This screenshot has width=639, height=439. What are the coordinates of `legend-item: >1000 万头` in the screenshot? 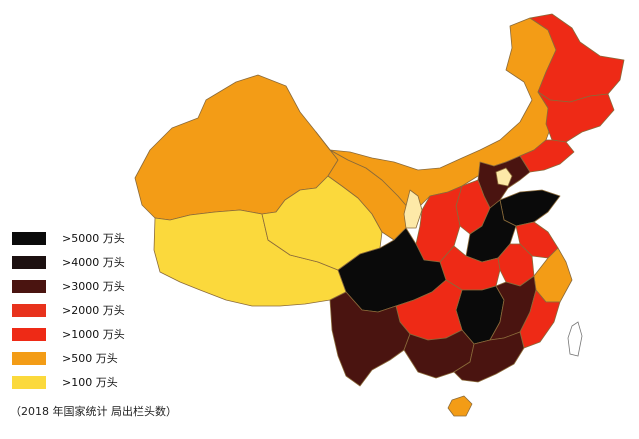 It's located at (77, 337).